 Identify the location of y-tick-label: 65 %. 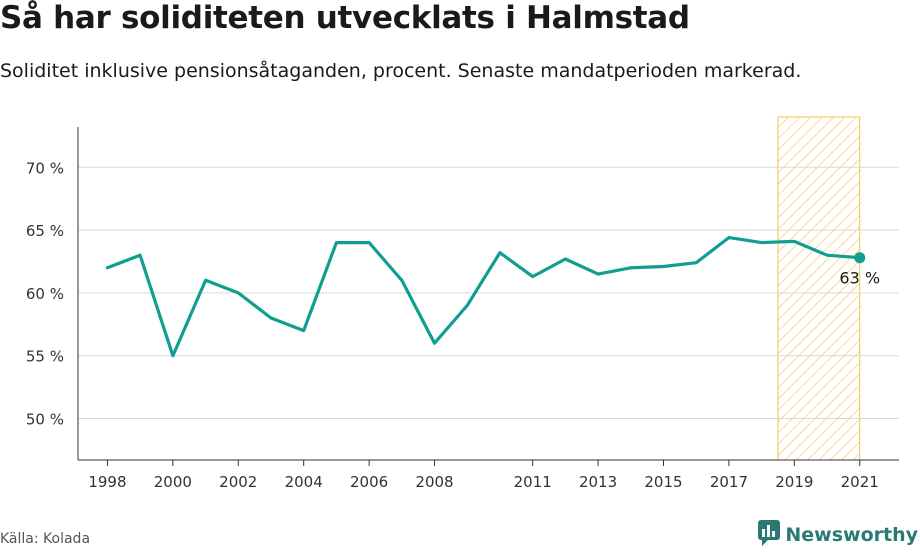
(45, 231).